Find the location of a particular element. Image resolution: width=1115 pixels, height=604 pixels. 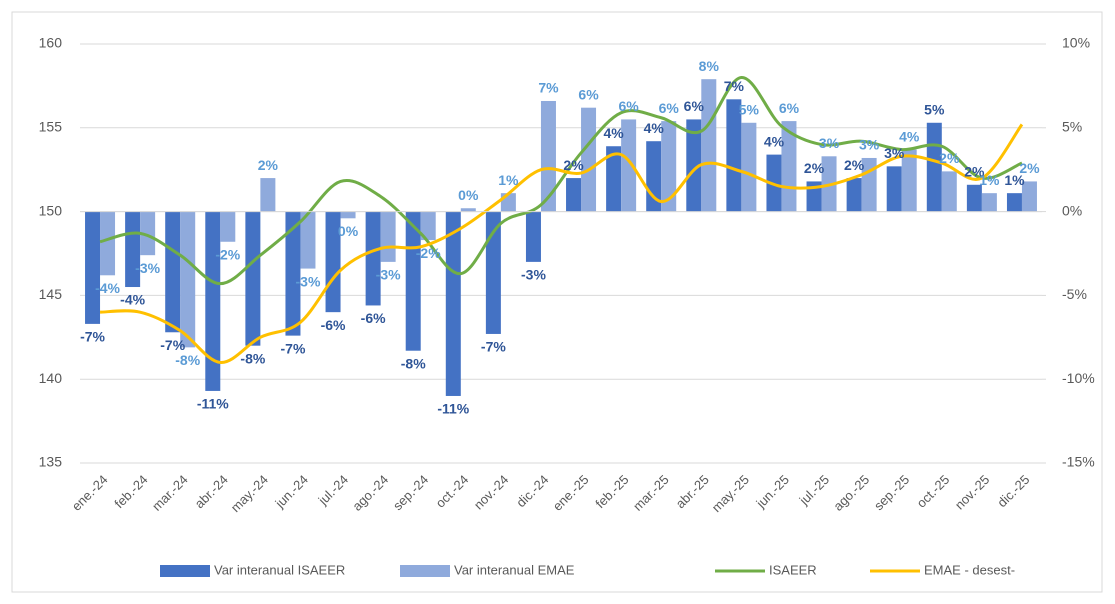

legend-label: Var interanual EMAE is located at coordinates (514, 569).